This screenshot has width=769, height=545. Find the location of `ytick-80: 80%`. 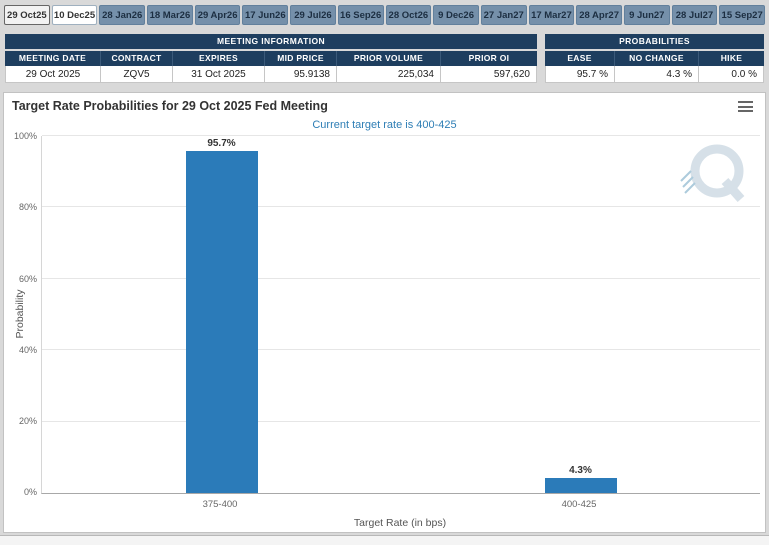

ytick-80: 80% is located at coordinates (27, 207).